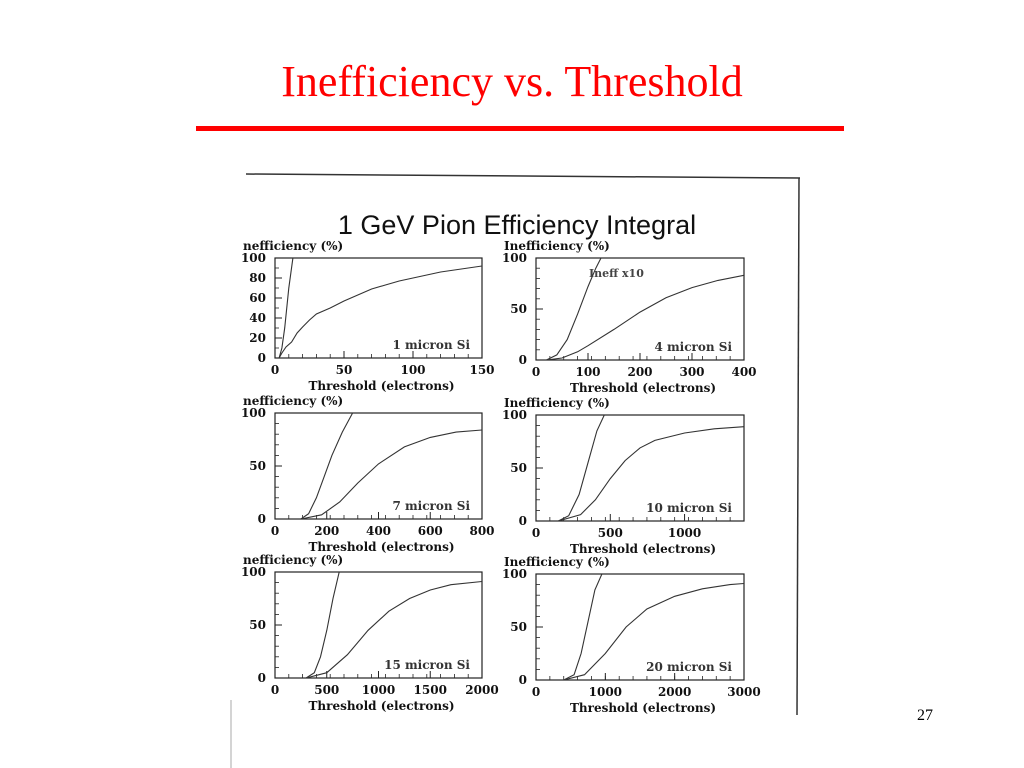 This screenshot has height=768, width=1024. Describe the element at coordinates (616, 273) in the screenshot. I see `inset-label: Ineff x10` at that location.